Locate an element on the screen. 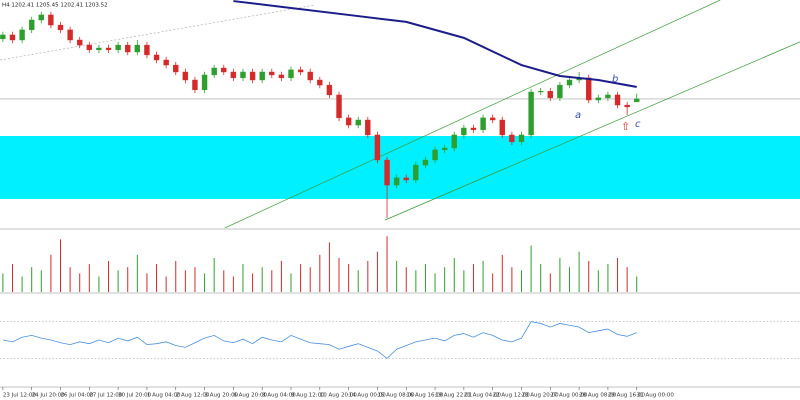 This screenshot has height=400, width=800. x-tick-label: 22 Aug 12:00 is located at coordinates (512, 396).